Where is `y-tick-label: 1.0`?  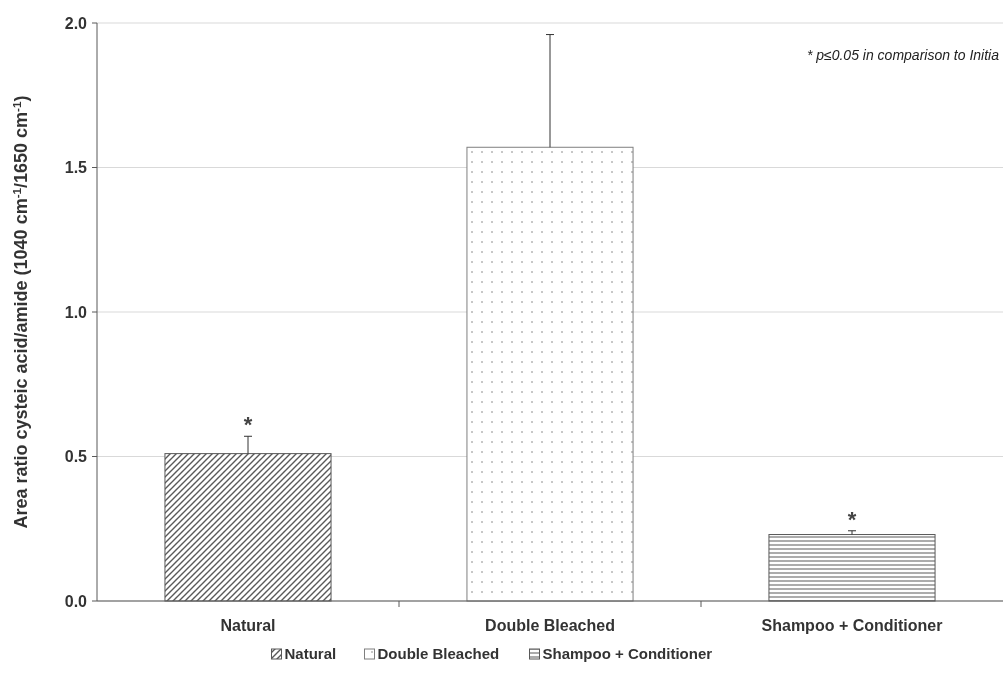
y-tick-label: 1.0 is located at coordinates (76, 312).